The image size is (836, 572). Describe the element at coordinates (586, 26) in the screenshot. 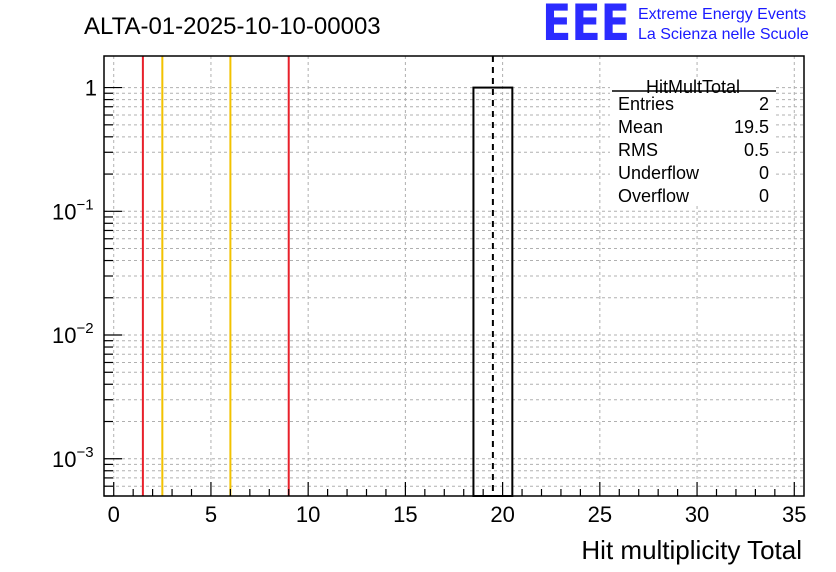

I see `logo-mark: EEE` at that location.